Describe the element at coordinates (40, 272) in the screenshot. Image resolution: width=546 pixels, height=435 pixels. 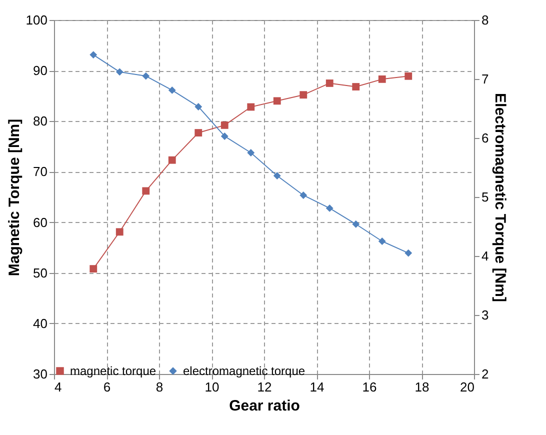
I see `y-tick-label: 50` at that location.